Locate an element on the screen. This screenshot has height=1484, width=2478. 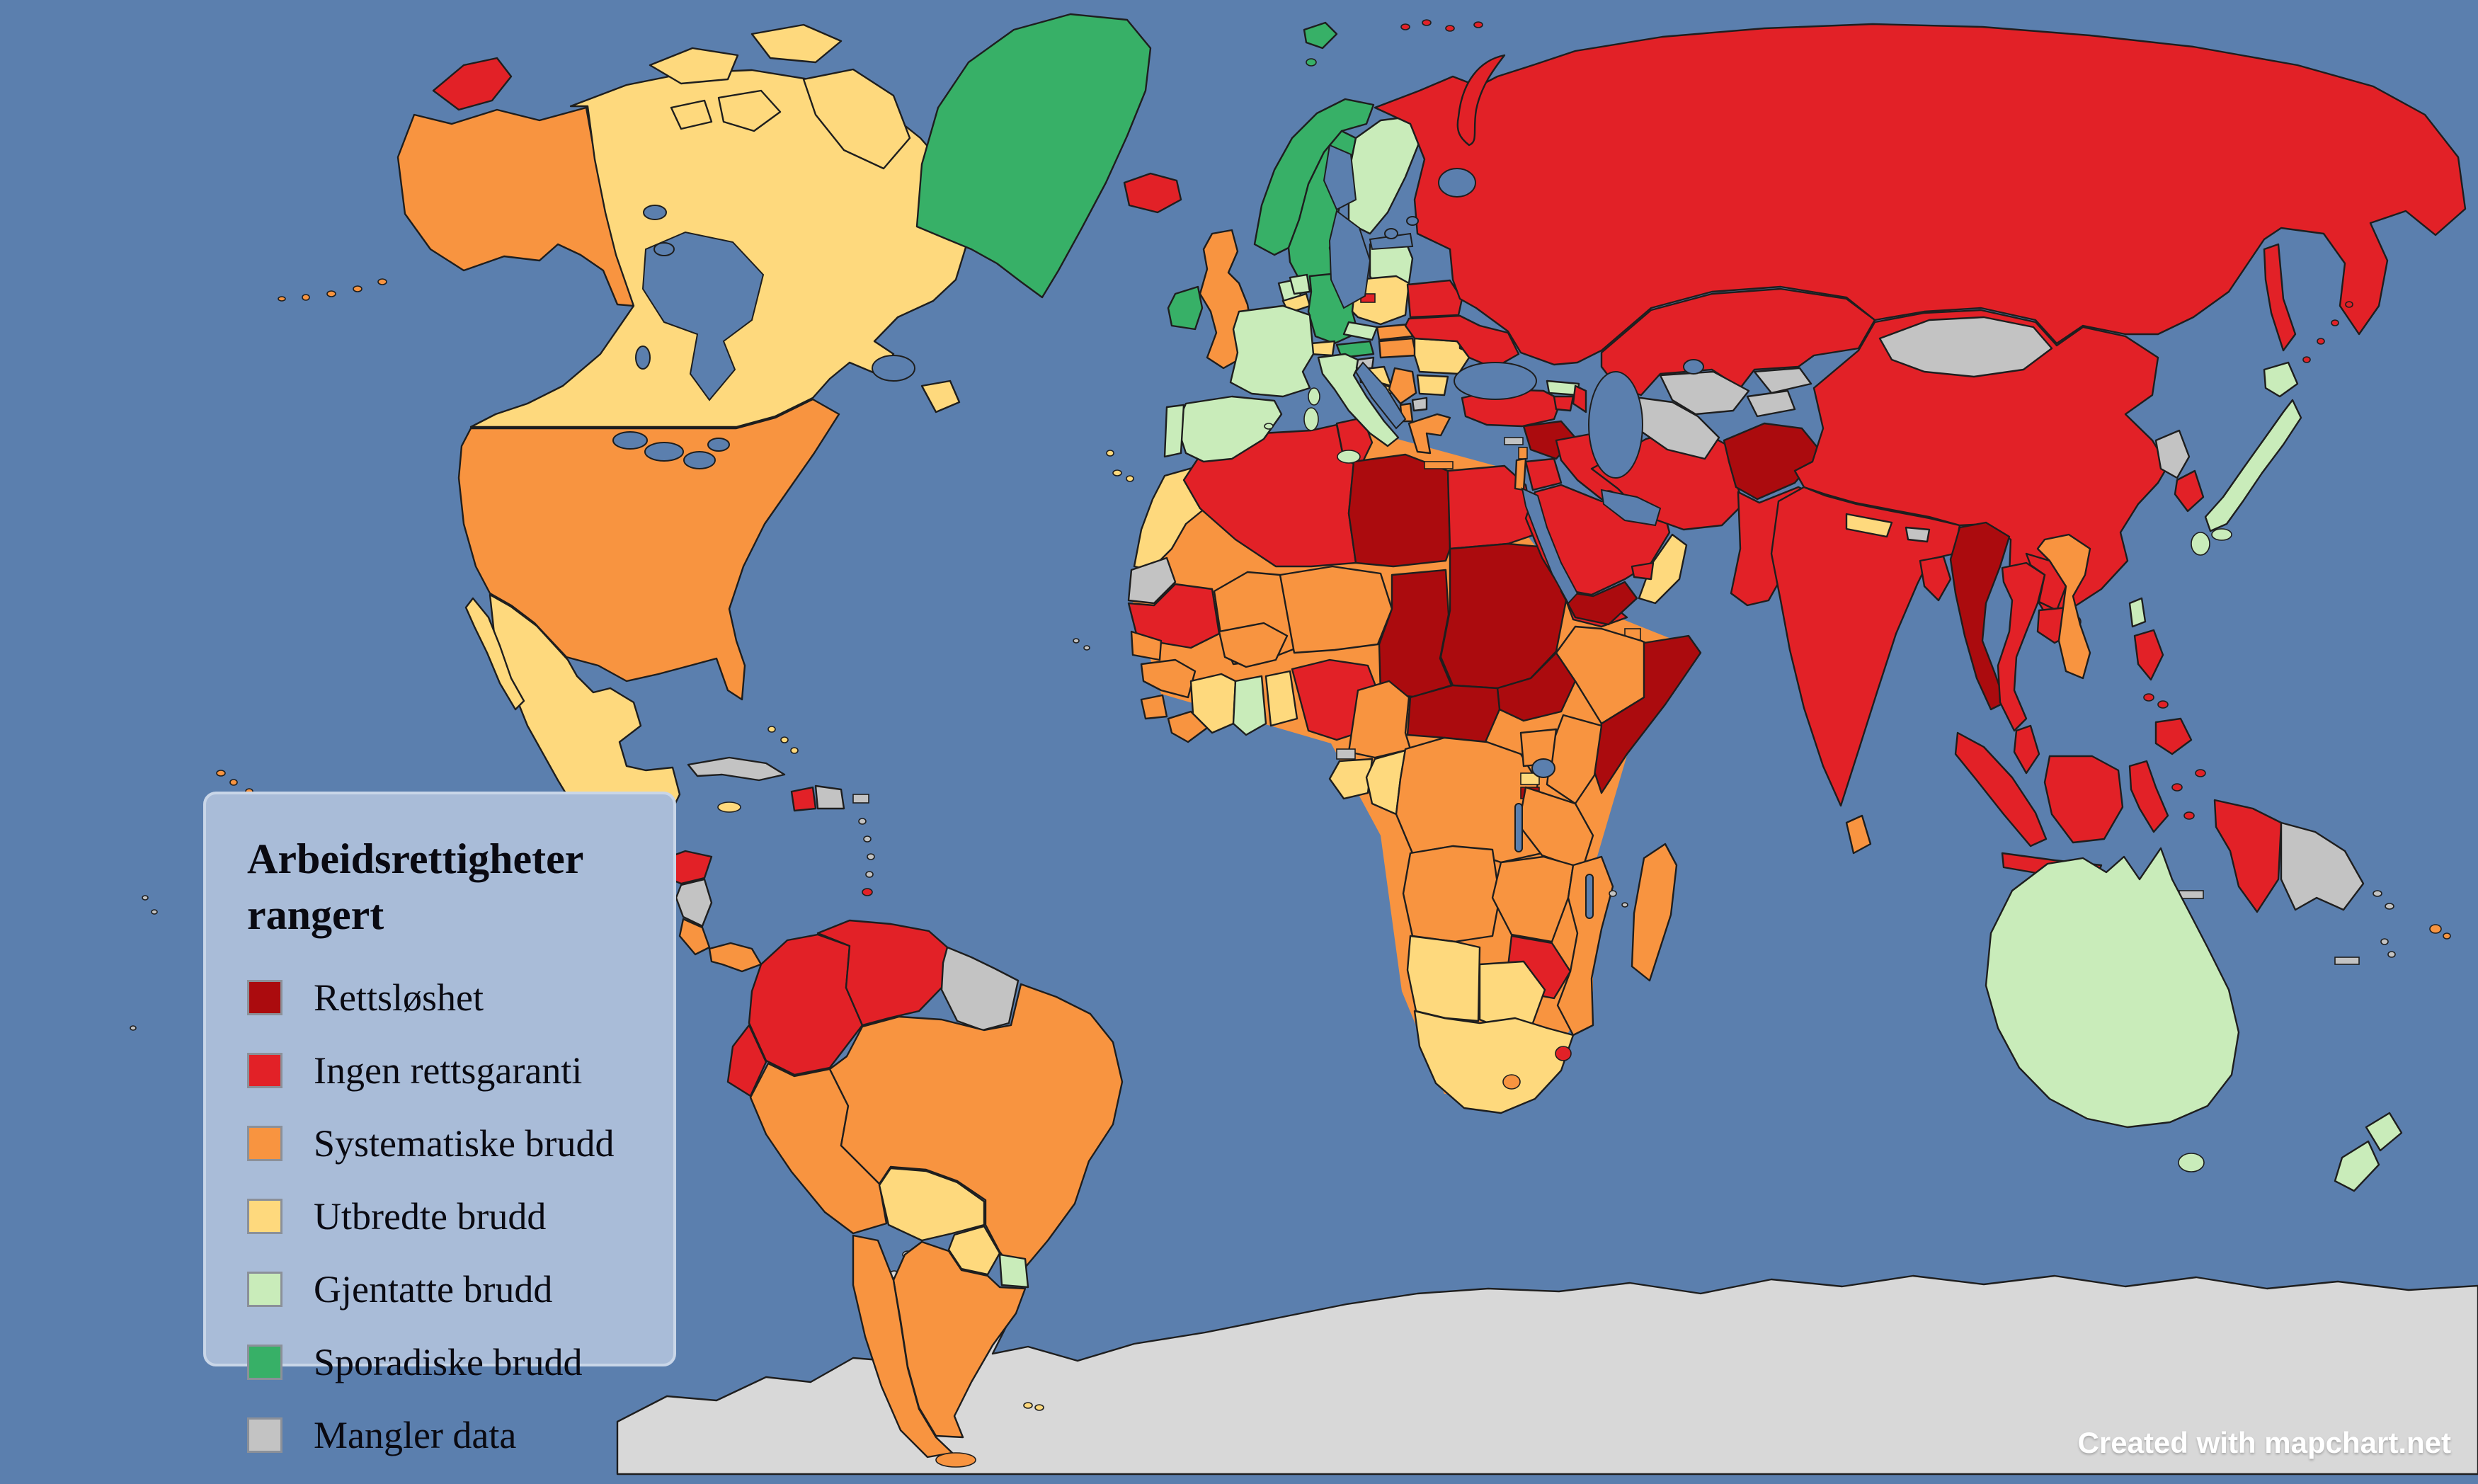
cyprus is located at coordinates (1514, 441).